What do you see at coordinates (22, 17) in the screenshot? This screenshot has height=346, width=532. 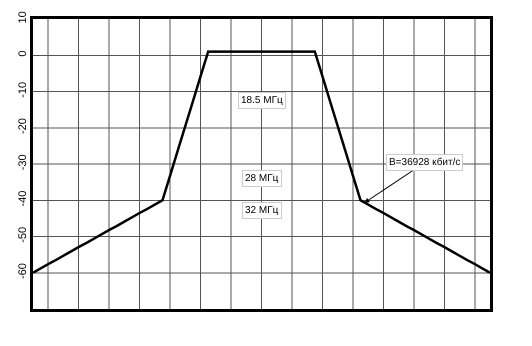 I see `y-tick-label: 10` at bounding box center [22, 17].